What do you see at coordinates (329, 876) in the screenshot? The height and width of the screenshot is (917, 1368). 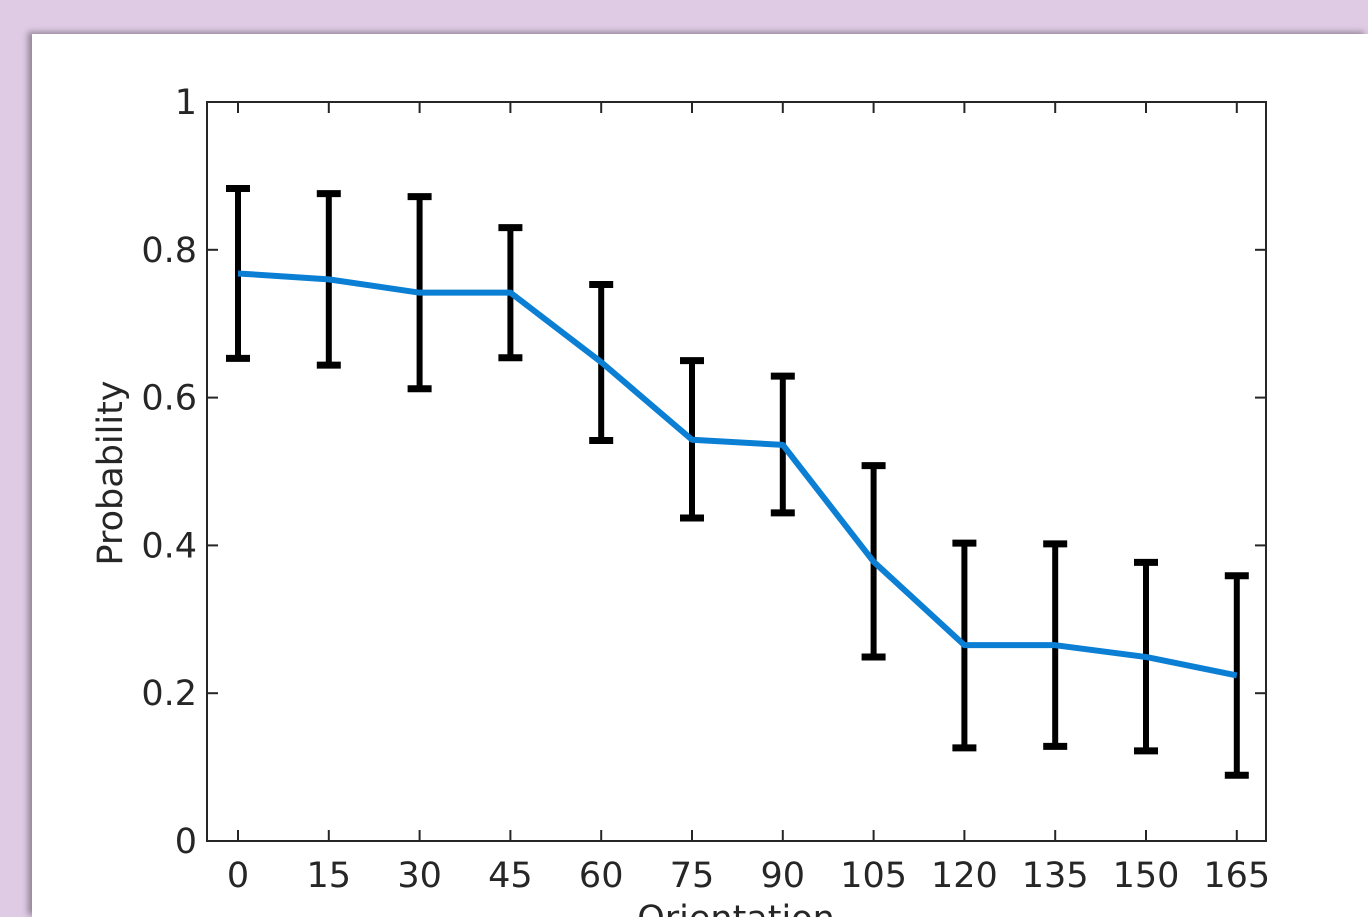 I see `x-tick-label: 15` at bounding box center [329, 876].